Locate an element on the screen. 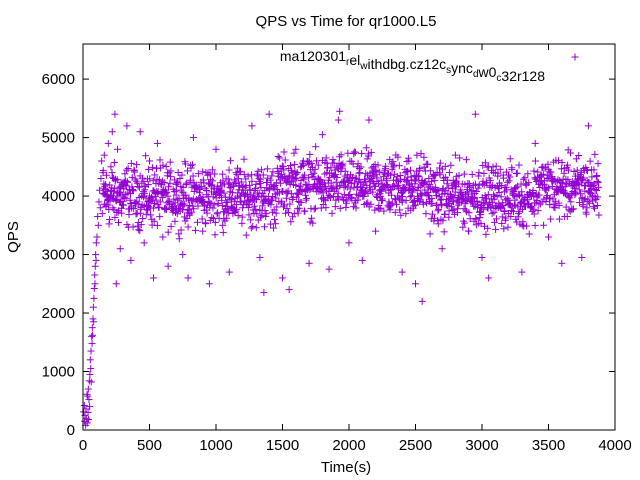 The image size is (640, 480). y-axis-label: QPS is located at coordinates (13, 237).